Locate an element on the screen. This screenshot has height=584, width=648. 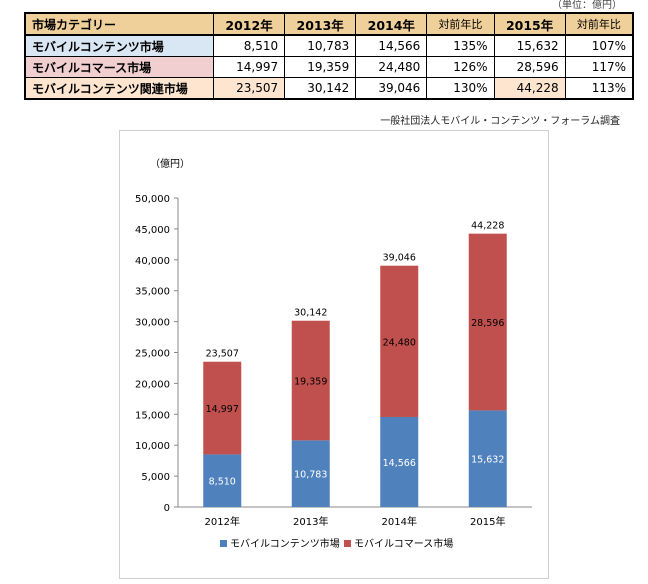
y-tick-label: 10,000 is located at coordinates (152, 446).